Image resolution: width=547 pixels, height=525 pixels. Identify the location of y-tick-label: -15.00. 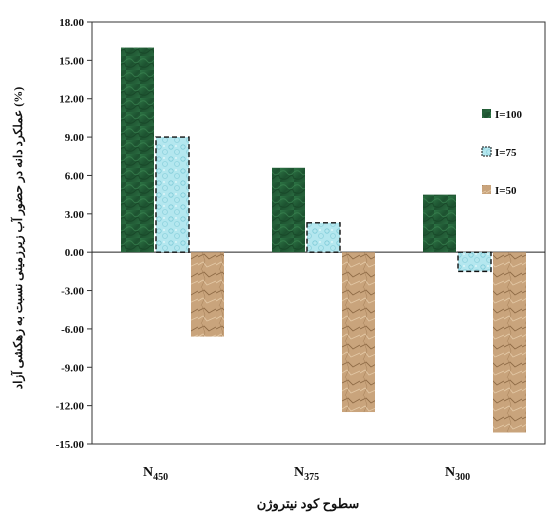
(70, 445).